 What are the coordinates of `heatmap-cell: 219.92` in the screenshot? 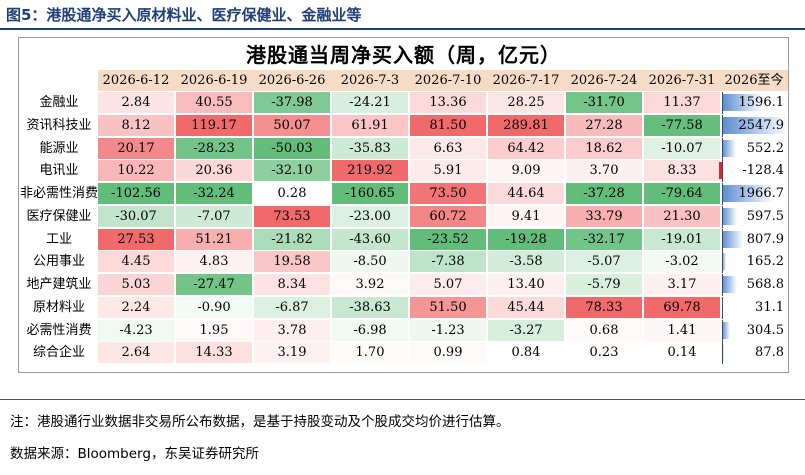 It's located at (370, 171).